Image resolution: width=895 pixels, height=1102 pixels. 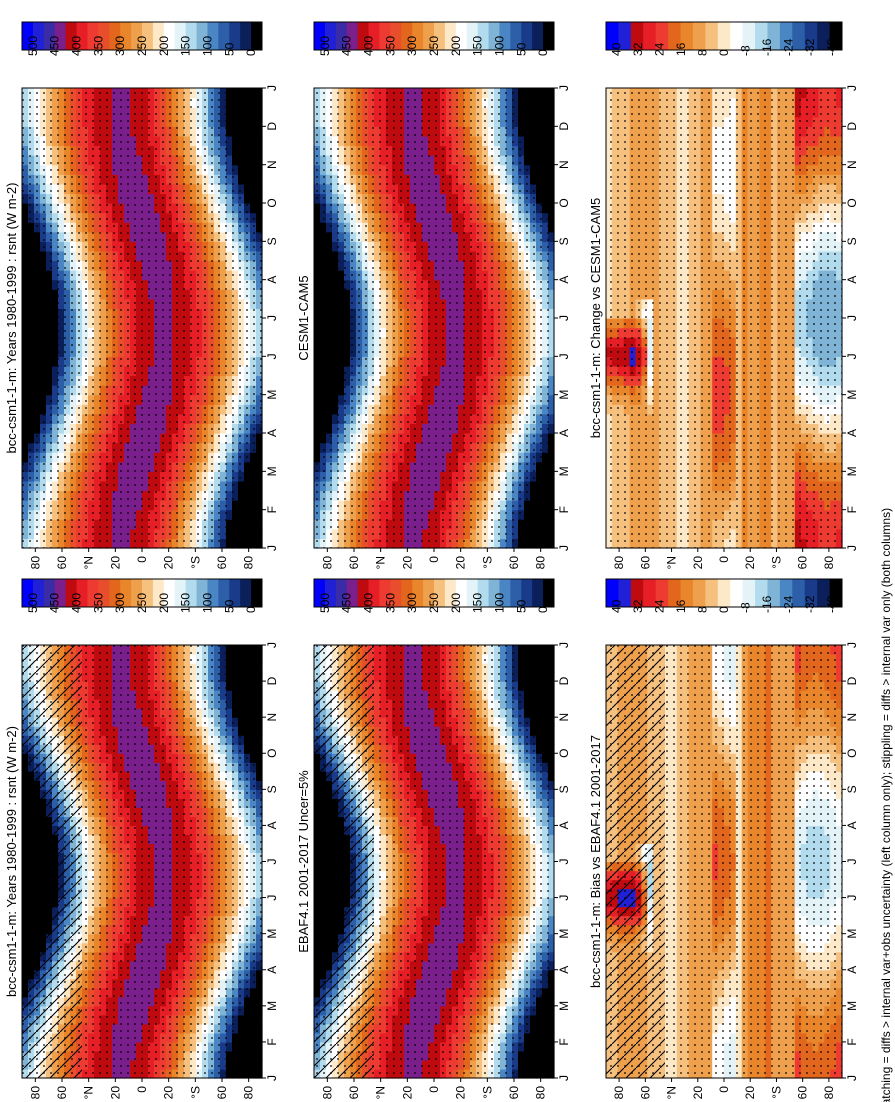 What do you see at coordinates (207, 46) in the screenshot?
I see `colorbar-label: 100` at bounding box center [207, 46].